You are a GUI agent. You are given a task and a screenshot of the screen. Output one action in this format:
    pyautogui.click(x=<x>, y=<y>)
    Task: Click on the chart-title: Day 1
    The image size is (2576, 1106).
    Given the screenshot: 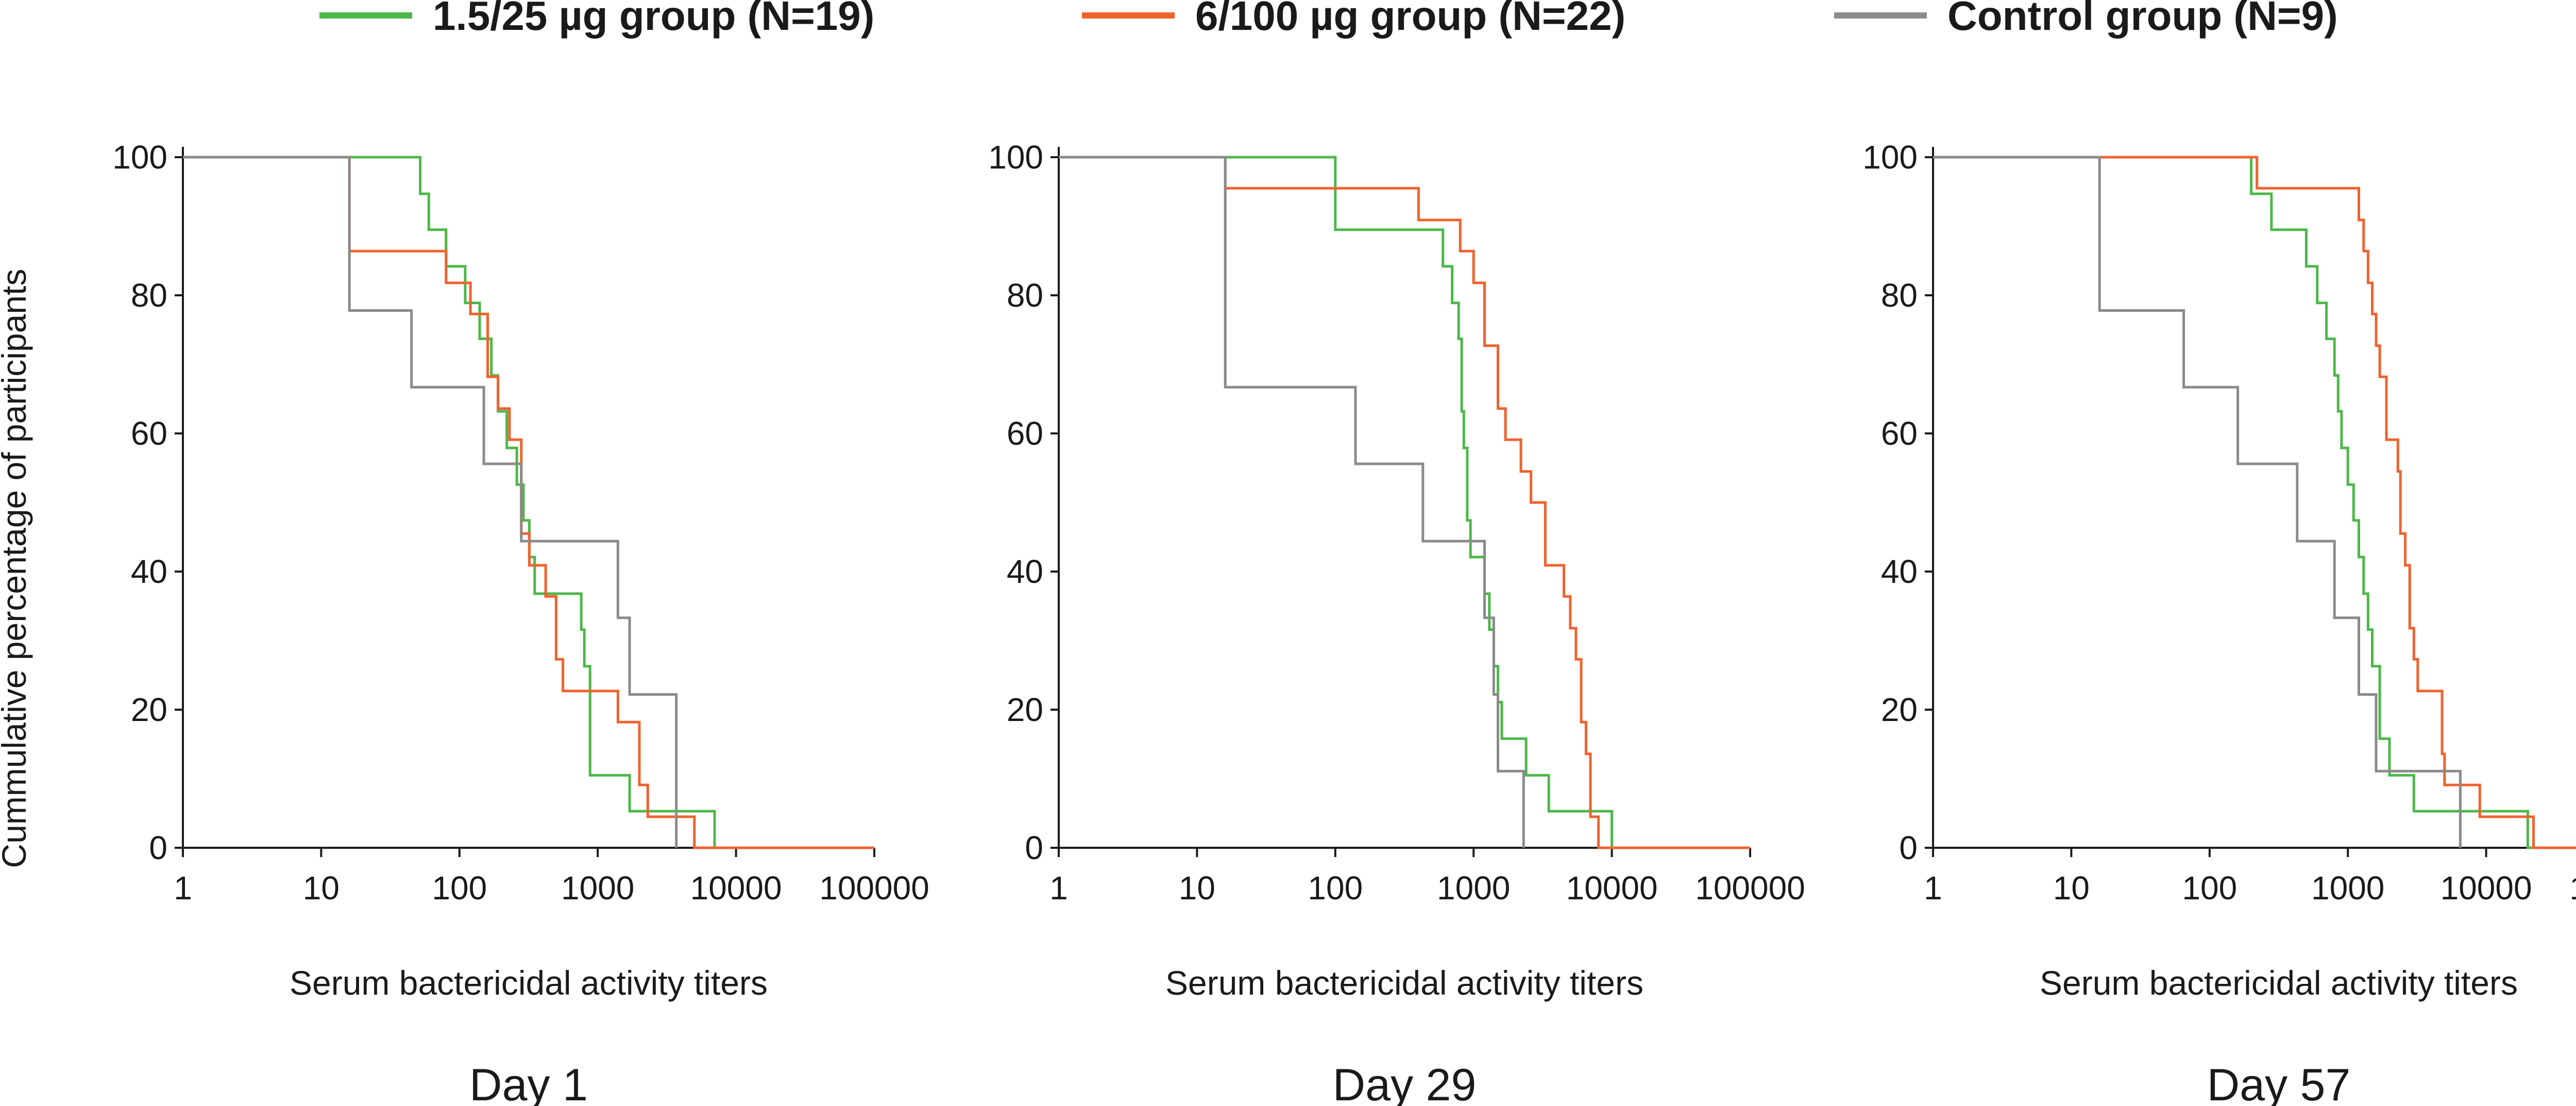 What is the action you would take?
    pyautogui.click(x=529, y=1082)
    